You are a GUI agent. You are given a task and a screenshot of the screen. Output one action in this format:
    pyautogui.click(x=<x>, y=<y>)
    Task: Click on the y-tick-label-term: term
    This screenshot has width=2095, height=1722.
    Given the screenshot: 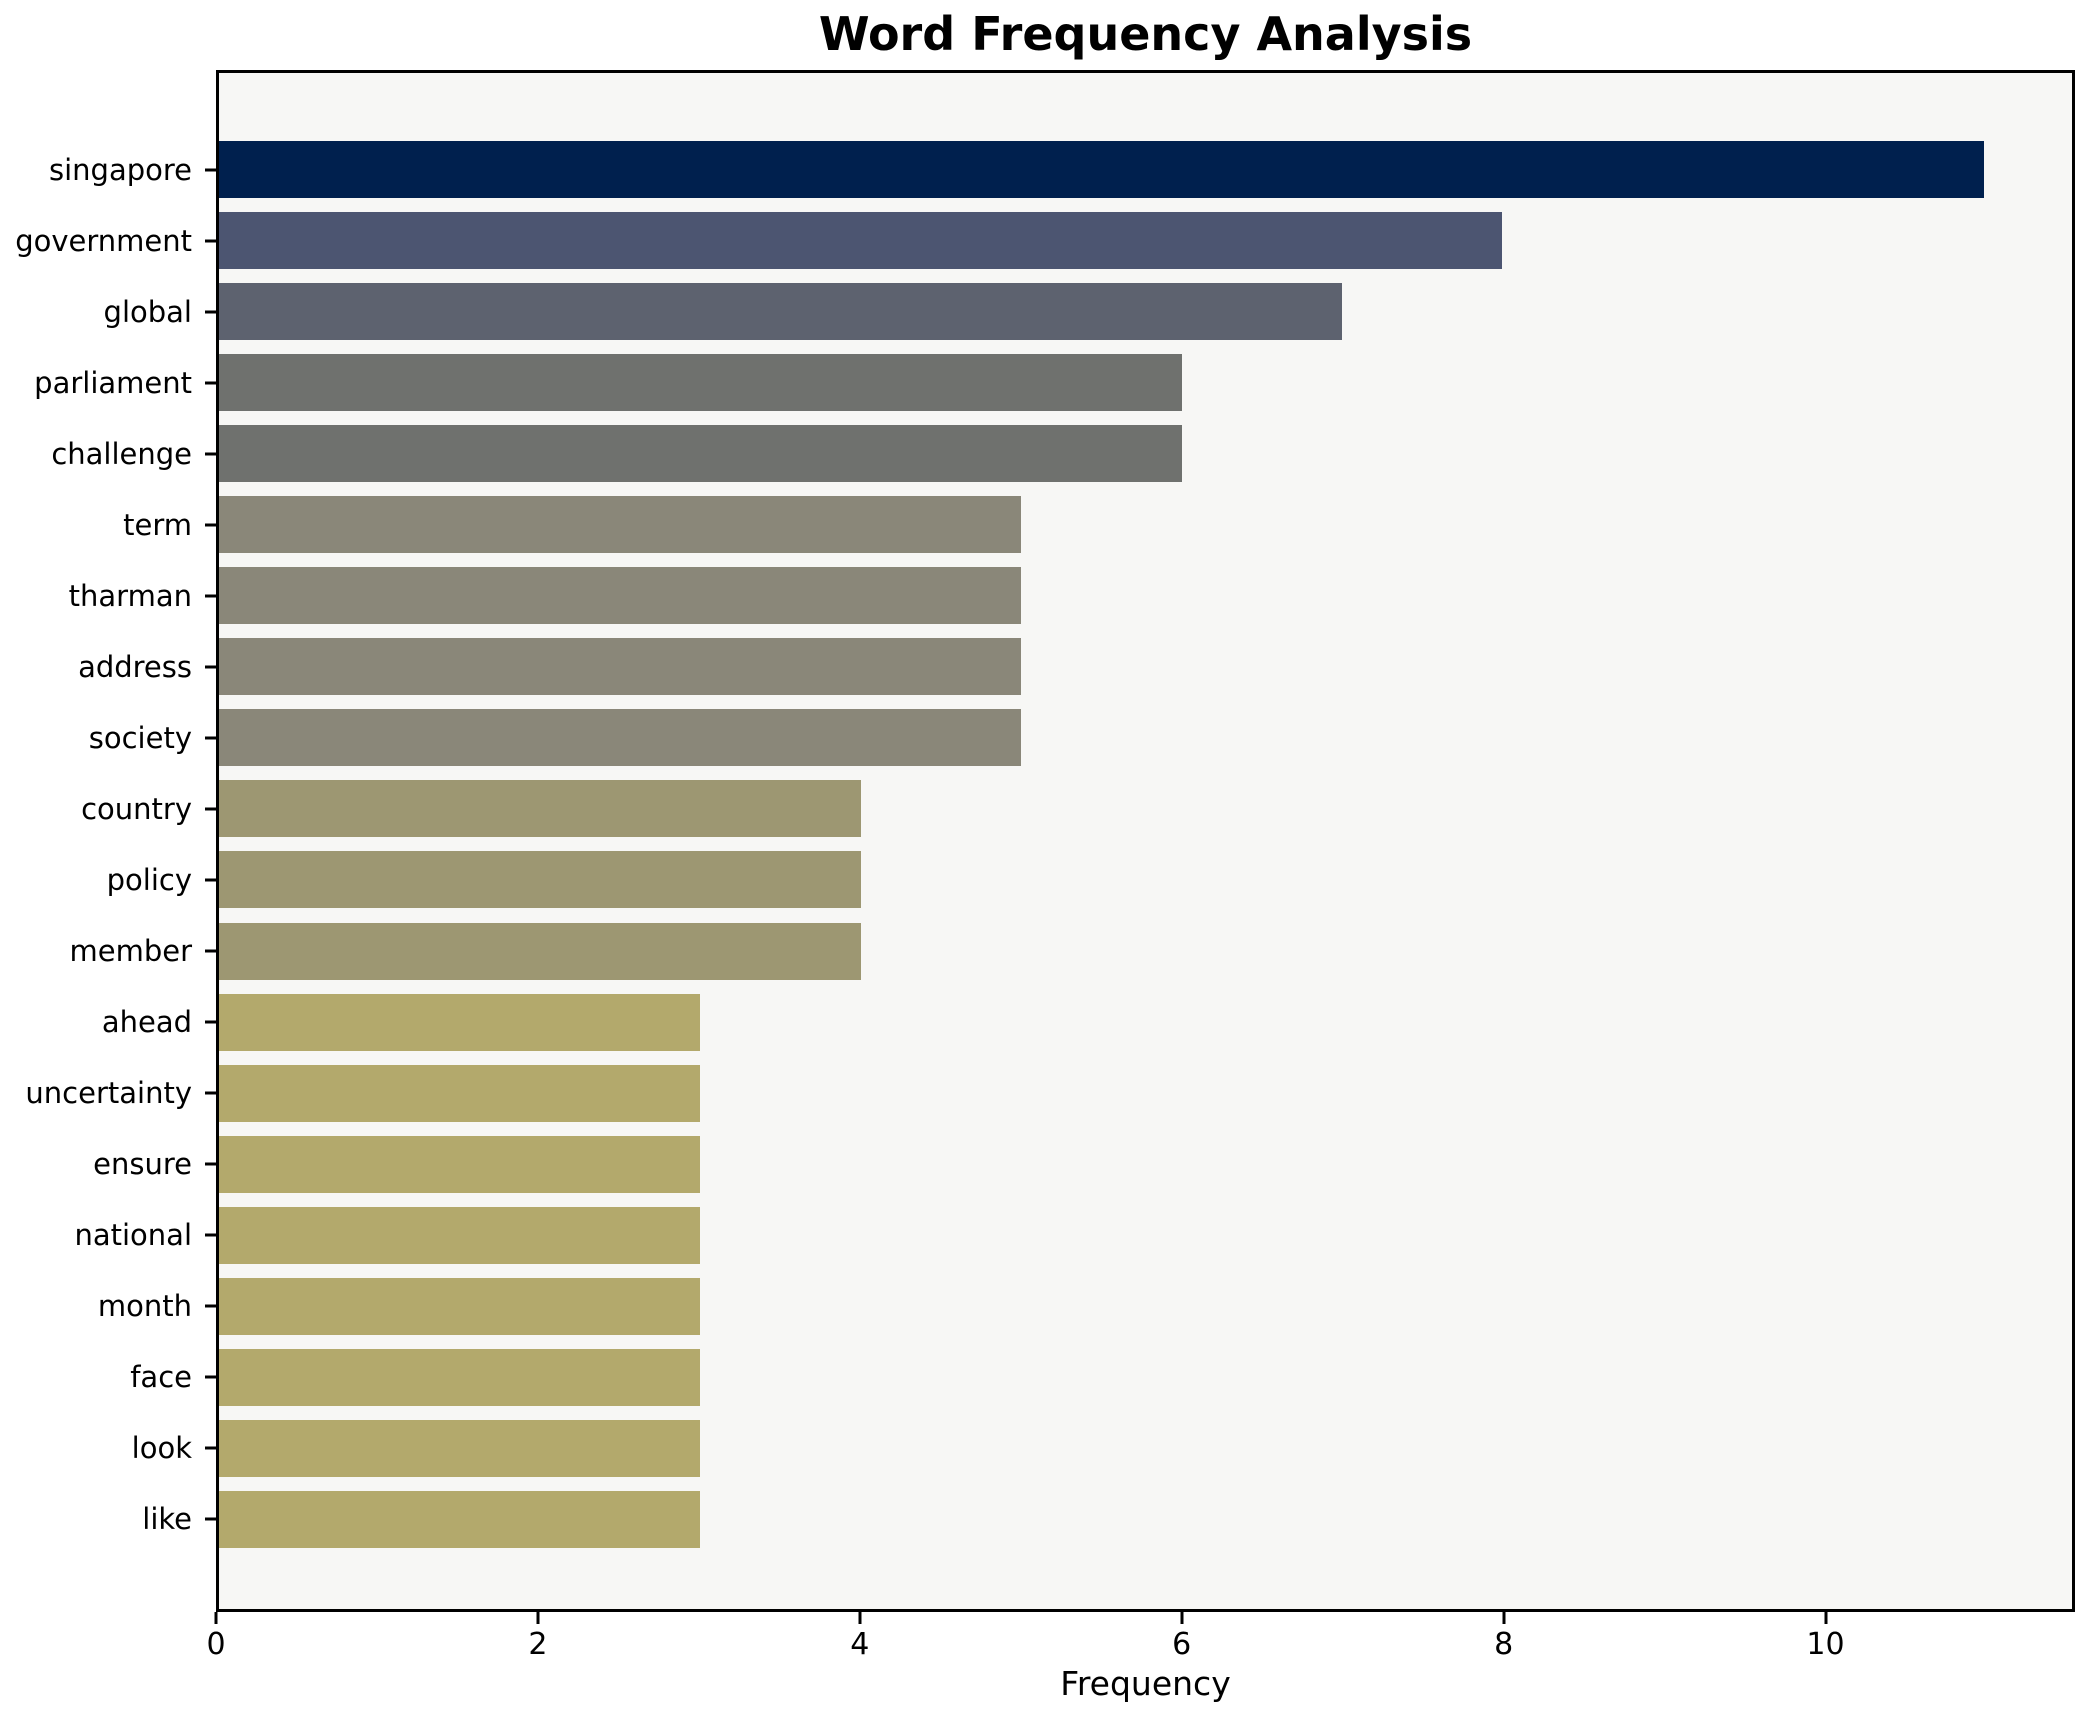 What is the action you would take?
    pyautogui.click(x=157, y=524)
    